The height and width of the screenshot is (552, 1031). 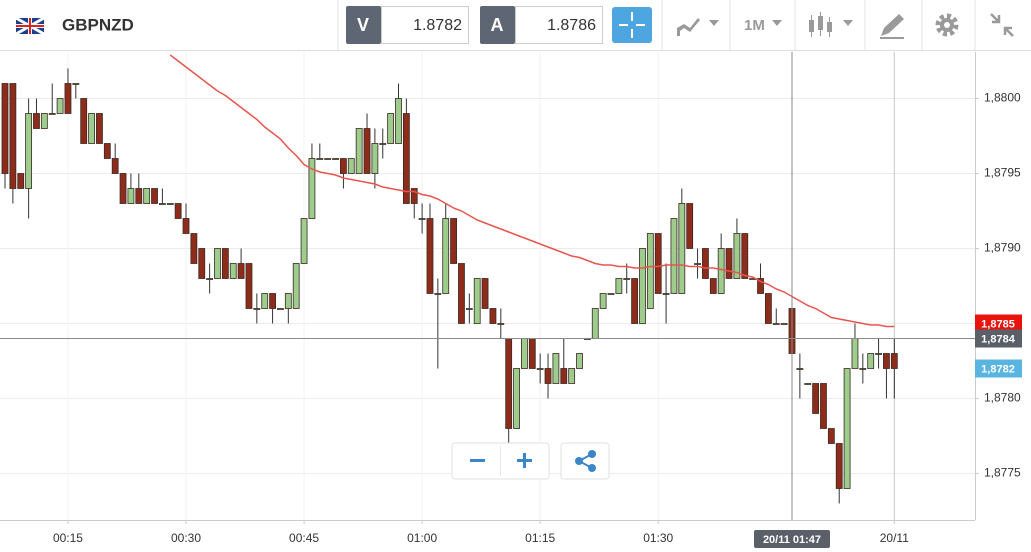 What do you see at coordinates (1002, 98) in the screenshot?
I see `y-tick-label: 1,8800` at bounding box center [1002, 98].